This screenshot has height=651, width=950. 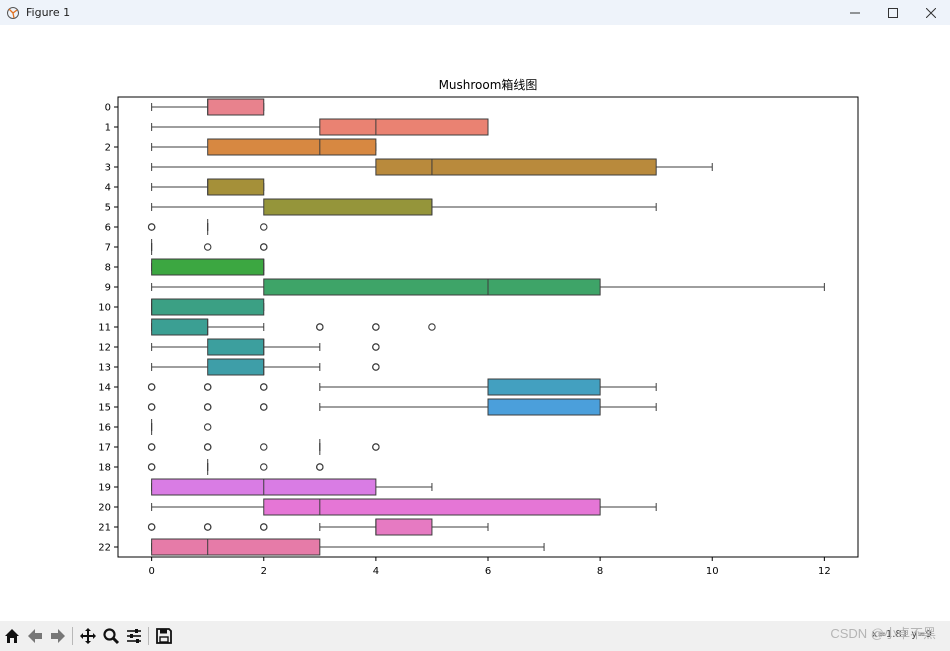 What do you see at coordinates (108, 248) in the screenshot?
I see `y-tick-label: 7` at bounding box center [108, 248].